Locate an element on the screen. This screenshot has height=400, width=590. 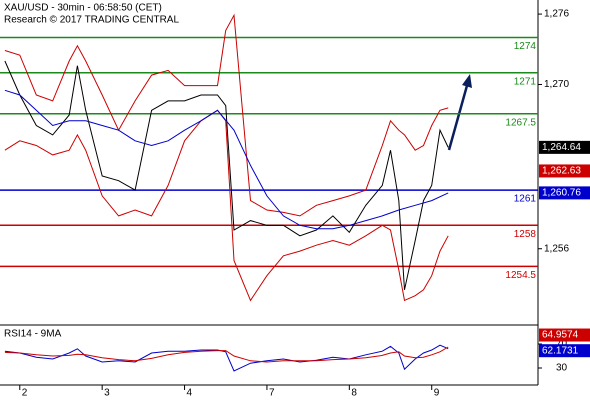
forecast-arrowhead is located at coordinates (467, 81).